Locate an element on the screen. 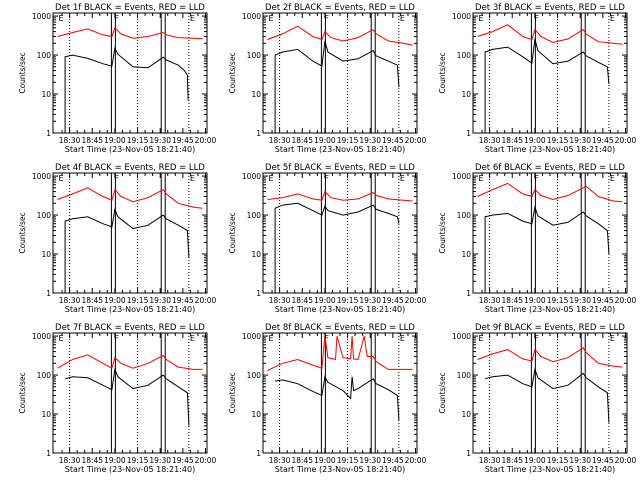 This screenshot has height=484, width=640. panel-title: Det 6f BLACK = Events, RED = LLD is located at coordinates (550, 168).